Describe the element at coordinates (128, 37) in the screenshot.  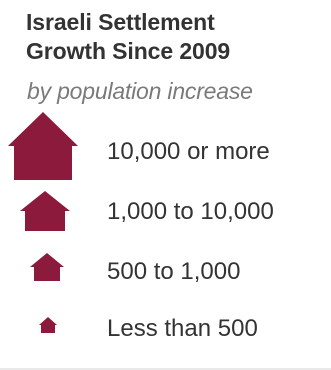
I see `legend-title: Israeli Settlement Growth Since 2009` at that location.